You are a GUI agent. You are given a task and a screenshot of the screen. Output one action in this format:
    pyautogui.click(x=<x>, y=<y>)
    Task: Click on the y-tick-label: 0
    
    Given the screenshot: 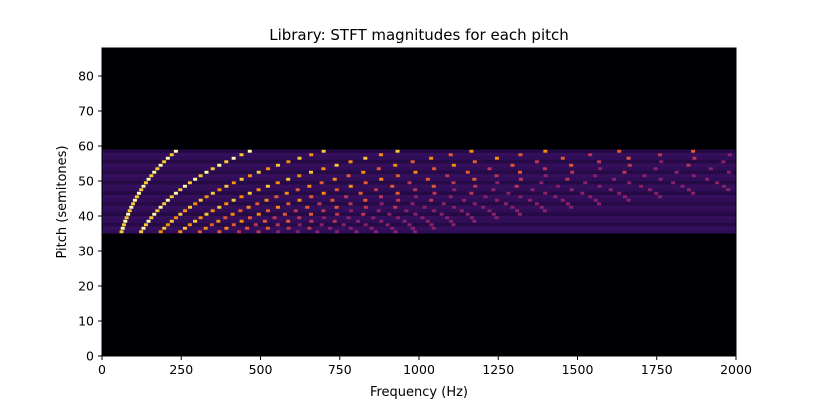 What is the action you would take?
    pyautogui.click(x=90, y=356)
    